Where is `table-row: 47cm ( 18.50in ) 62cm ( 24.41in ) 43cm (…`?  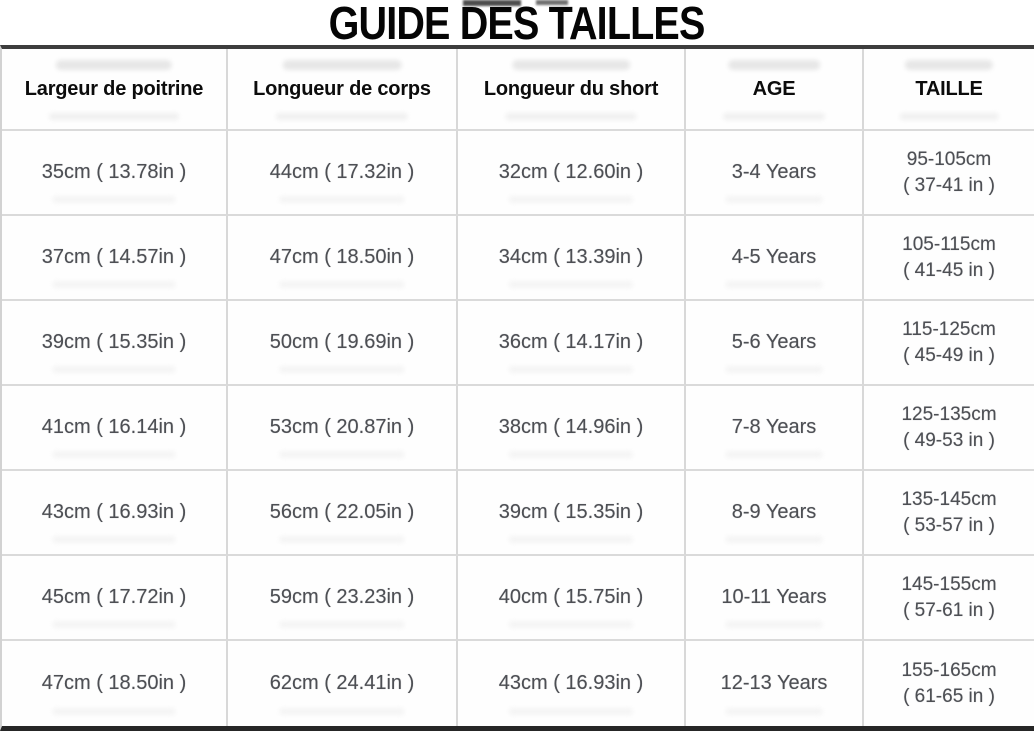 table-row: 47cm ( 18.50in ) 62cm ( 24.41in ) 43cm (… is located at coordinates (518, 683).